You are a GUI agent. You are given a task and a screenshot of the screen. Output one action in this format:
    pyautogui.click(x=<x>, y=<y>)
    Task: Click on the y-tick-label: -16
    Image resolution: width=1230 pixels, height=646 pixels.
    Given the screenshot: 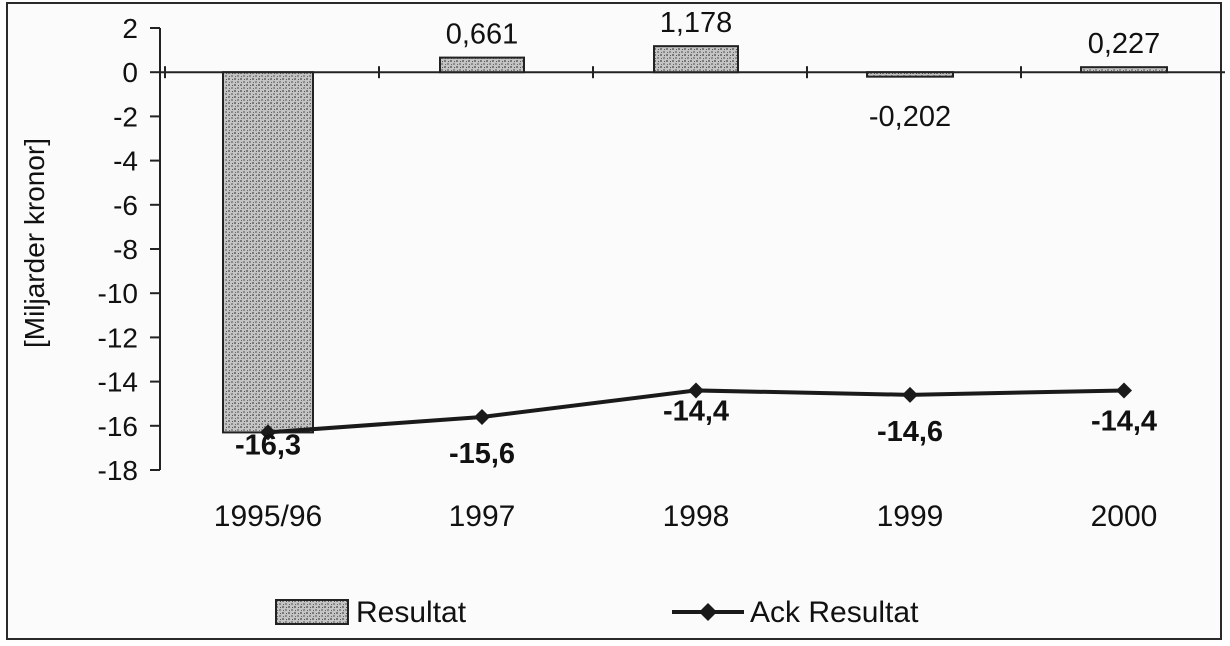 What is the action you would take?
    pyautogui.click(x=118, y=426)
    